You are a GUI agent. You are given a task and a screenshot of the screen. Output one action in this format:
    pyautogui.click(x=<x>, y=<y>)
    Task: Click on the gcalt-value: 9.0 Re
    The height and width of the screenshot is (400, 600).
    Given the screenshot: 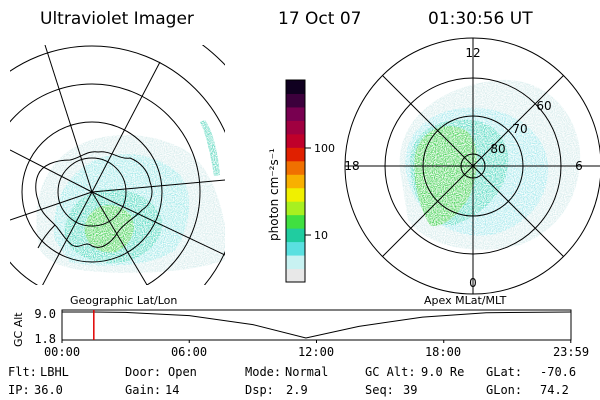 What is the action you would take?
    pyautogui.click(x=442, y=372)
    